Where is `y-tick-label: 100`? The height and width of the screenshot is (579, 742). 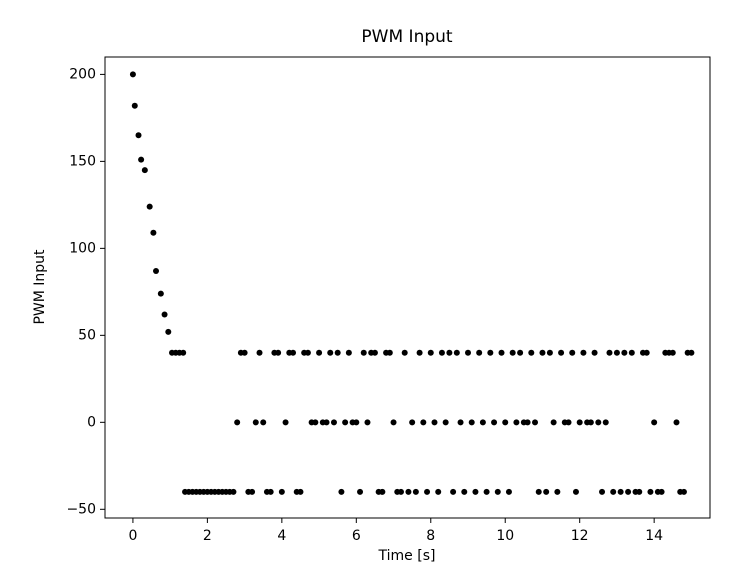
y-tick-label: 100 is located at coordinates (82, 248).